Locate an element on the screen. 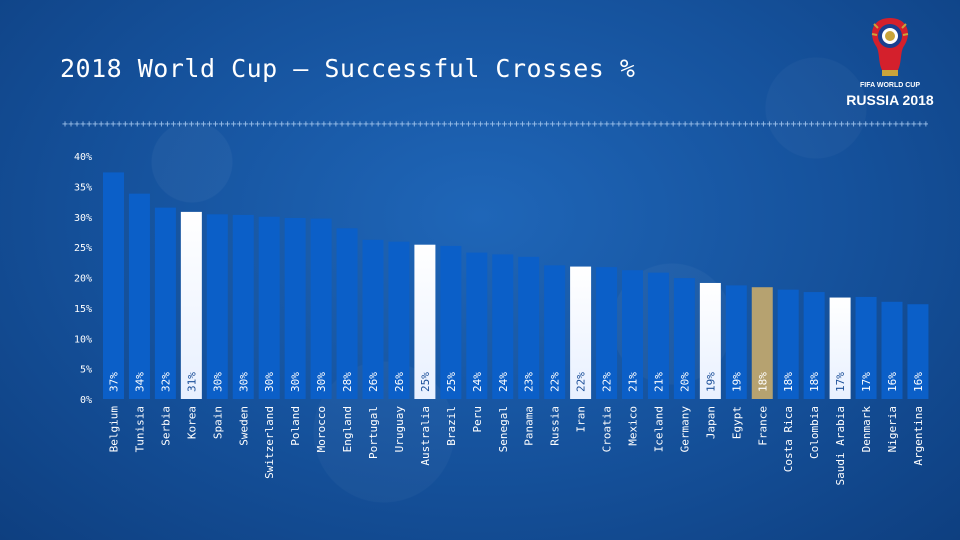  data-label: 37% is located at coordinates (114, 382).